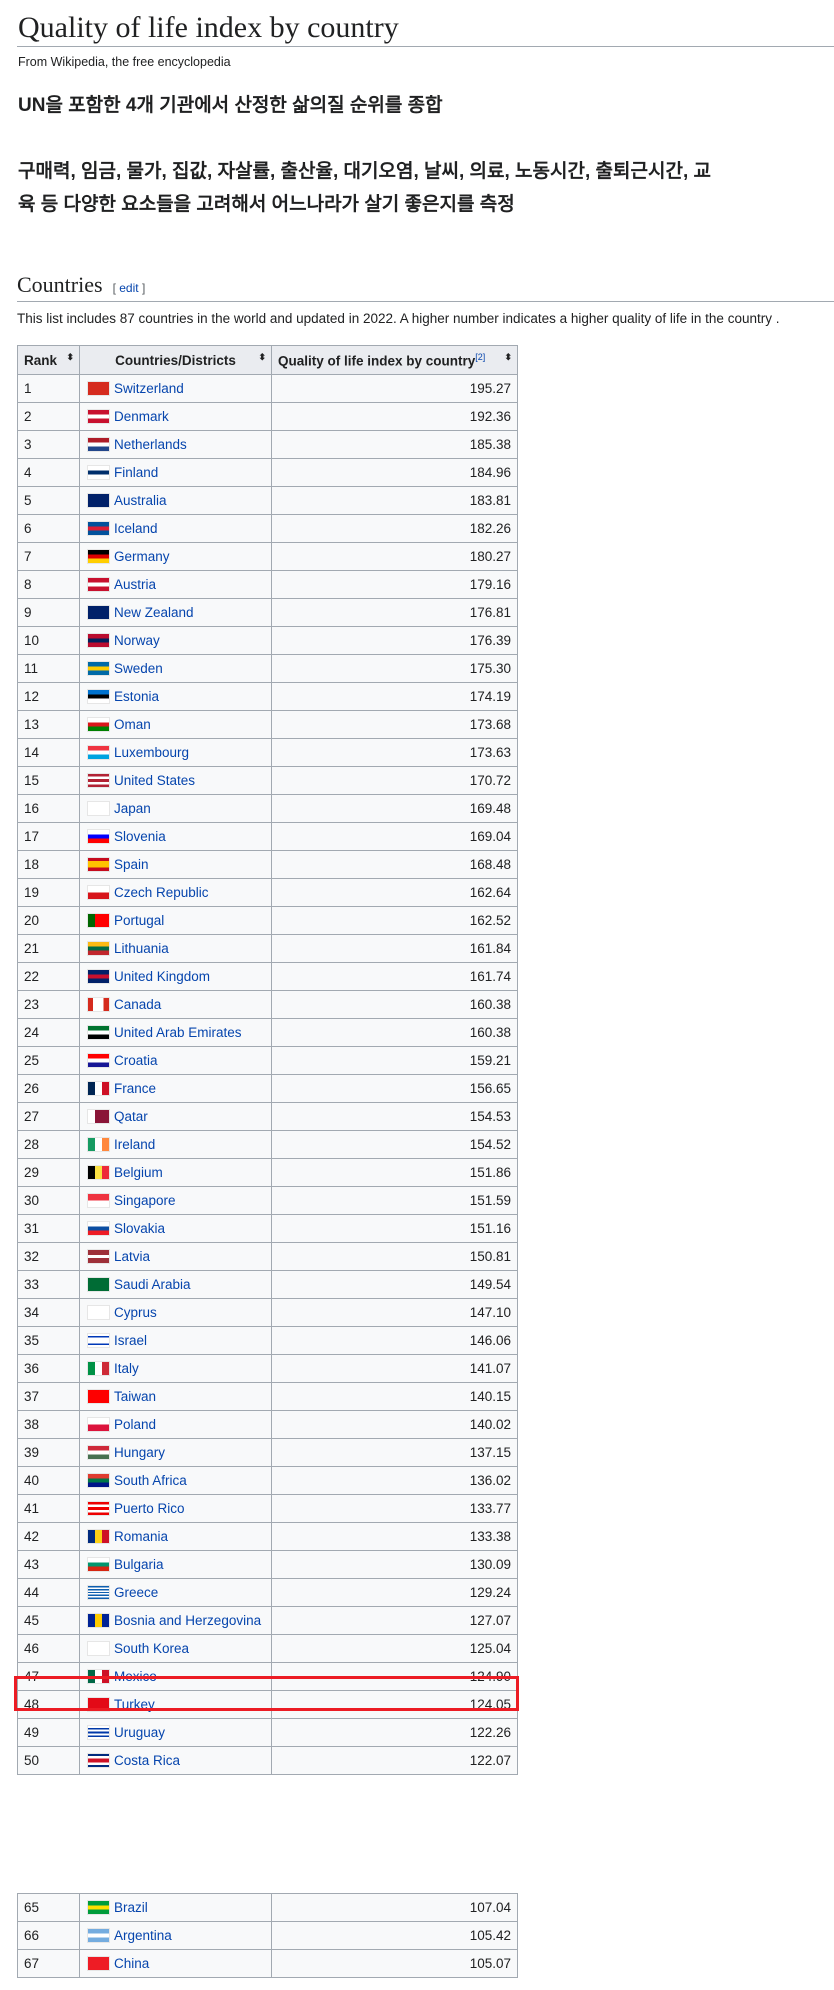 The width and height of the screenshot is (834, 1990). Describe the element at coordinates (131, 1116) in the screenshot. I see `country-link: Qatar` at that location.